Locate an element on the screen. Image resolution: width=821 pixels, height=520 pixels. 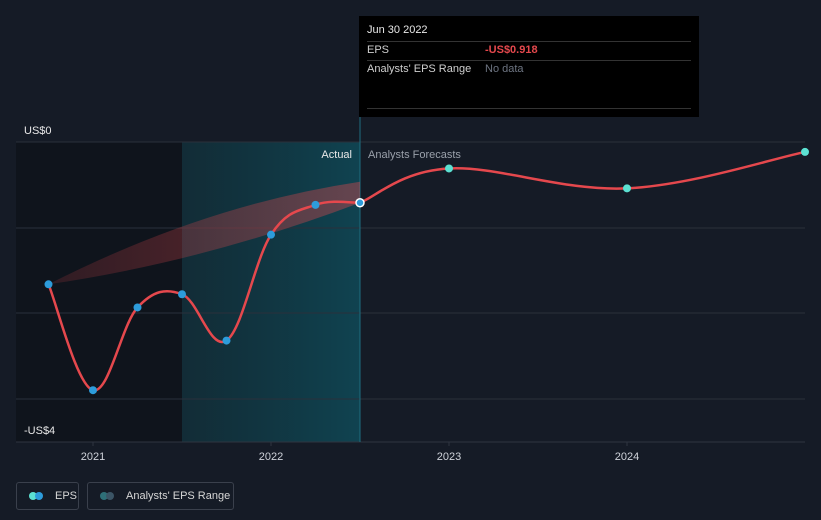
x-tick-label: 2021 is located at coordinates (93, 457).